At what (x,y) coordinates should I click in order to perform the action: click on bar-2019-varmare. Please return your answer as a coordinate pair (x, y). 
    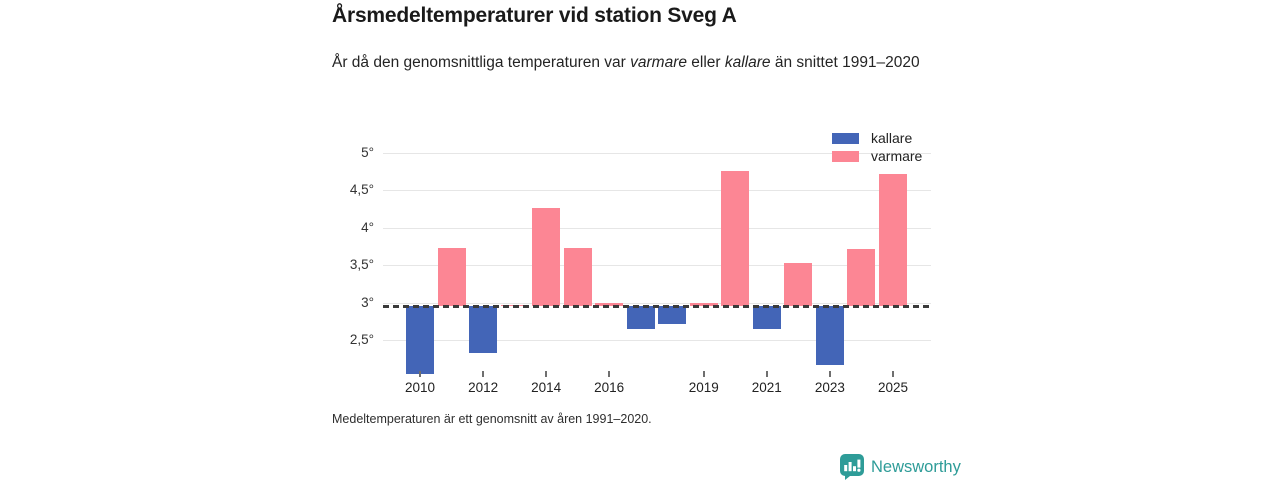
    Looking at the image, I should click on (703, 304).